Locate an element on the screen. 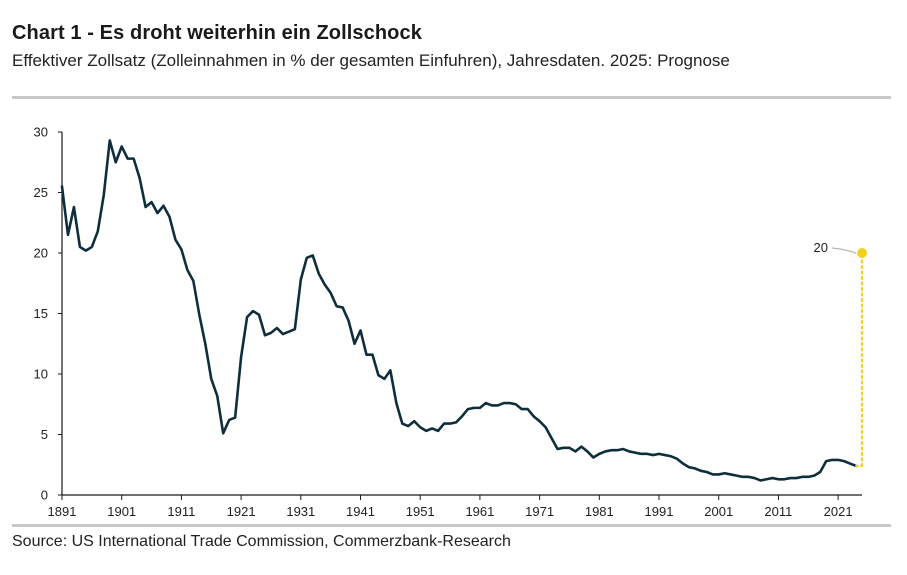  y-tick-label: 10 is located at coordinates (41, 374).